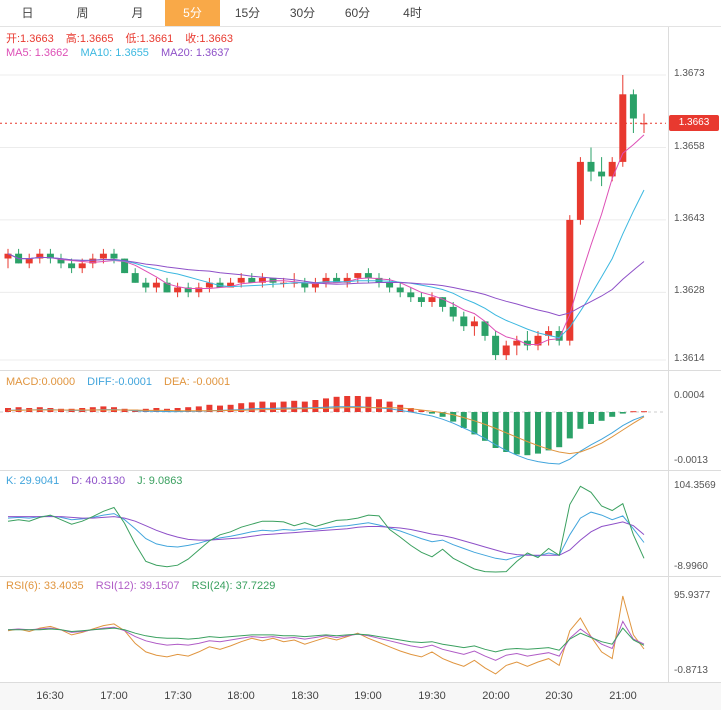 The image size is (721, 710). I want to click on period-tabbar: 日 周 月 5分 15分 30分 60分 4时, so click(360, 13).